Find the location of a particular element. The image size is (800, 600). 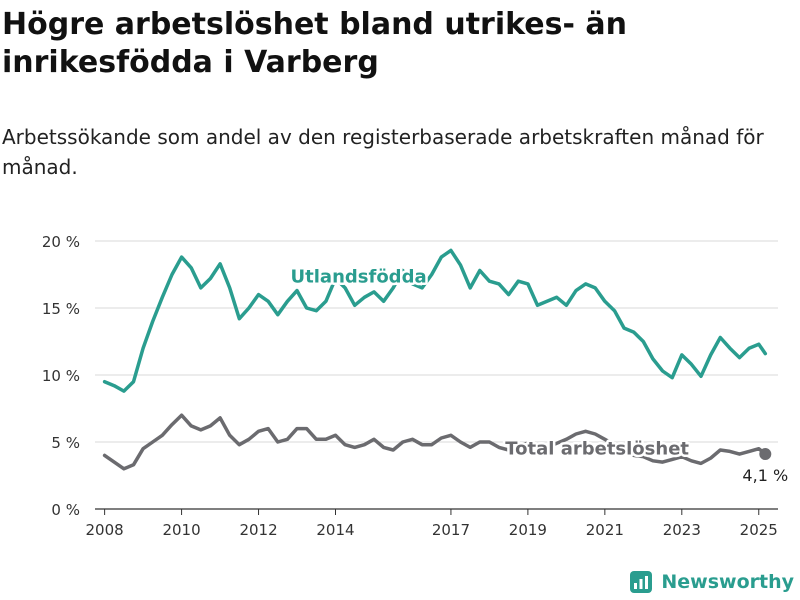

x-tick-label: 2019 is located at coordinates (528, 530).